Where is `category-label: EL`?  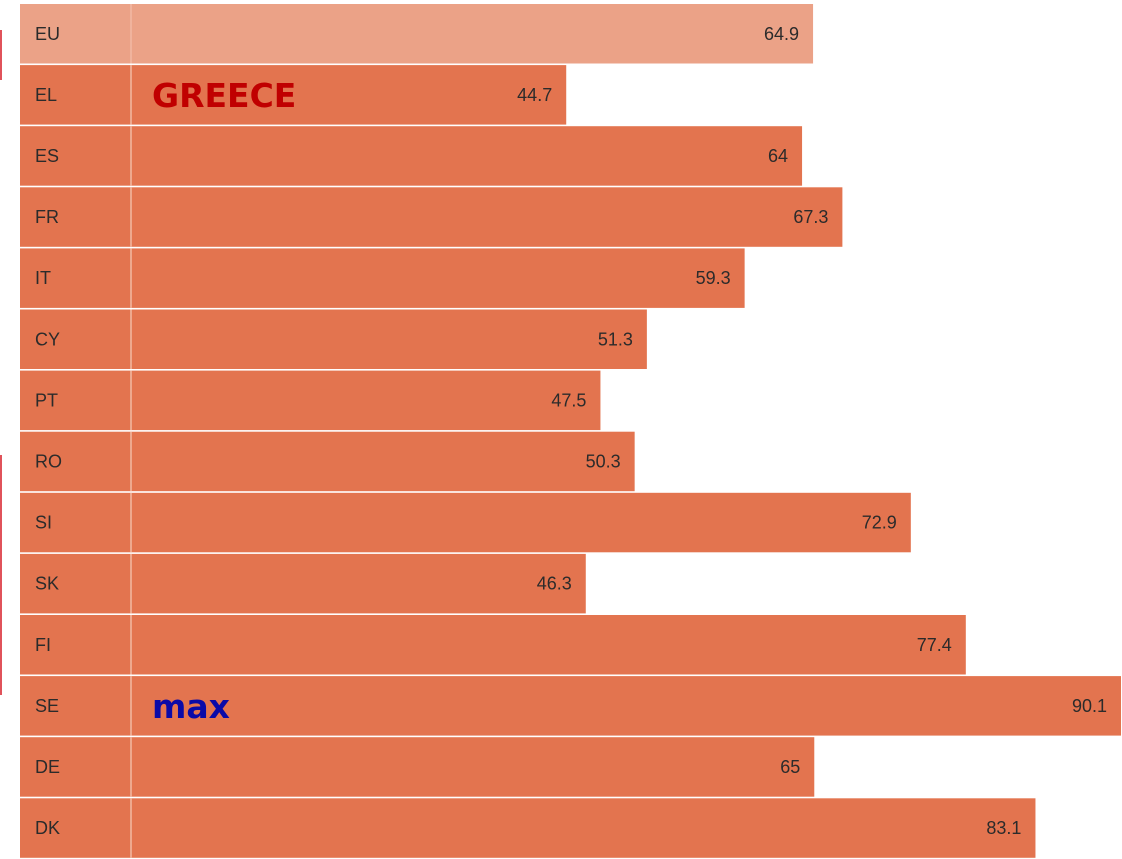
category-label: EL is located at coordinates (46, 95).